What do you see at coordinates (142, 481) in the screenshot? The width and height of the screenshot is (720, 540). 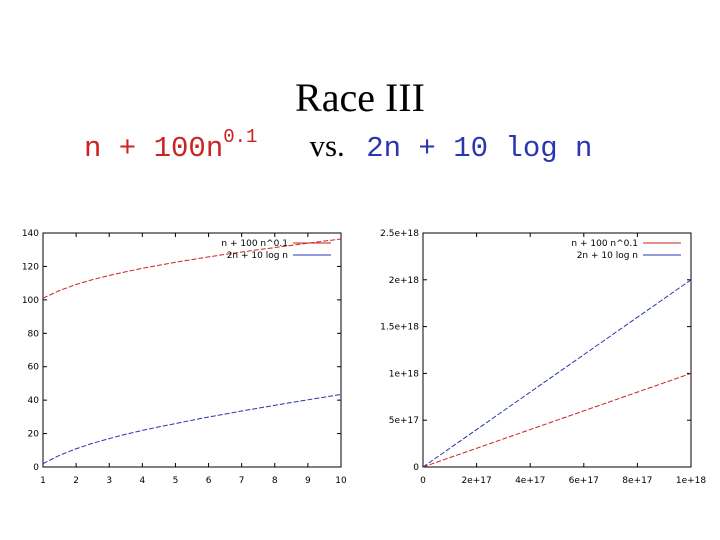 I see `x-tick-label: 4` at bounding box center [142, 481].